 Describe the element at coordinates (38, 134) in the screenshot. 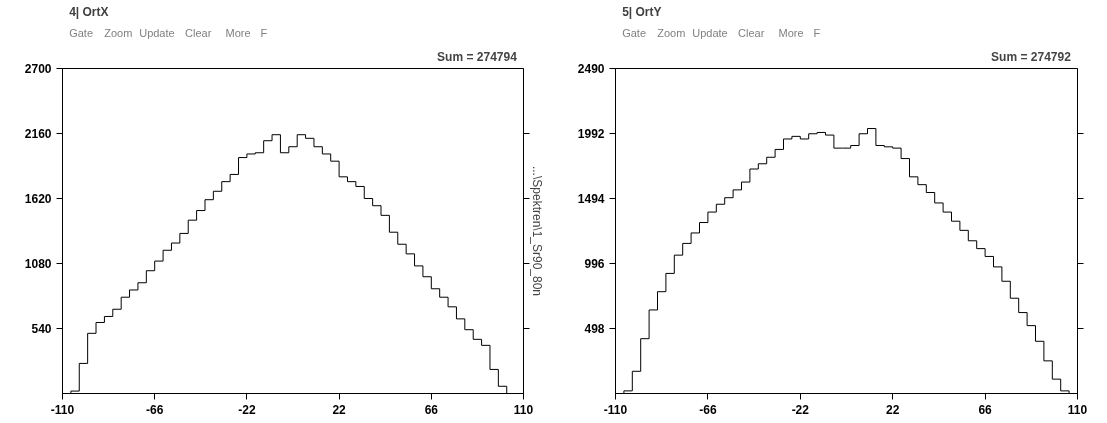

I see `y-tick-label: 2160` at that location.